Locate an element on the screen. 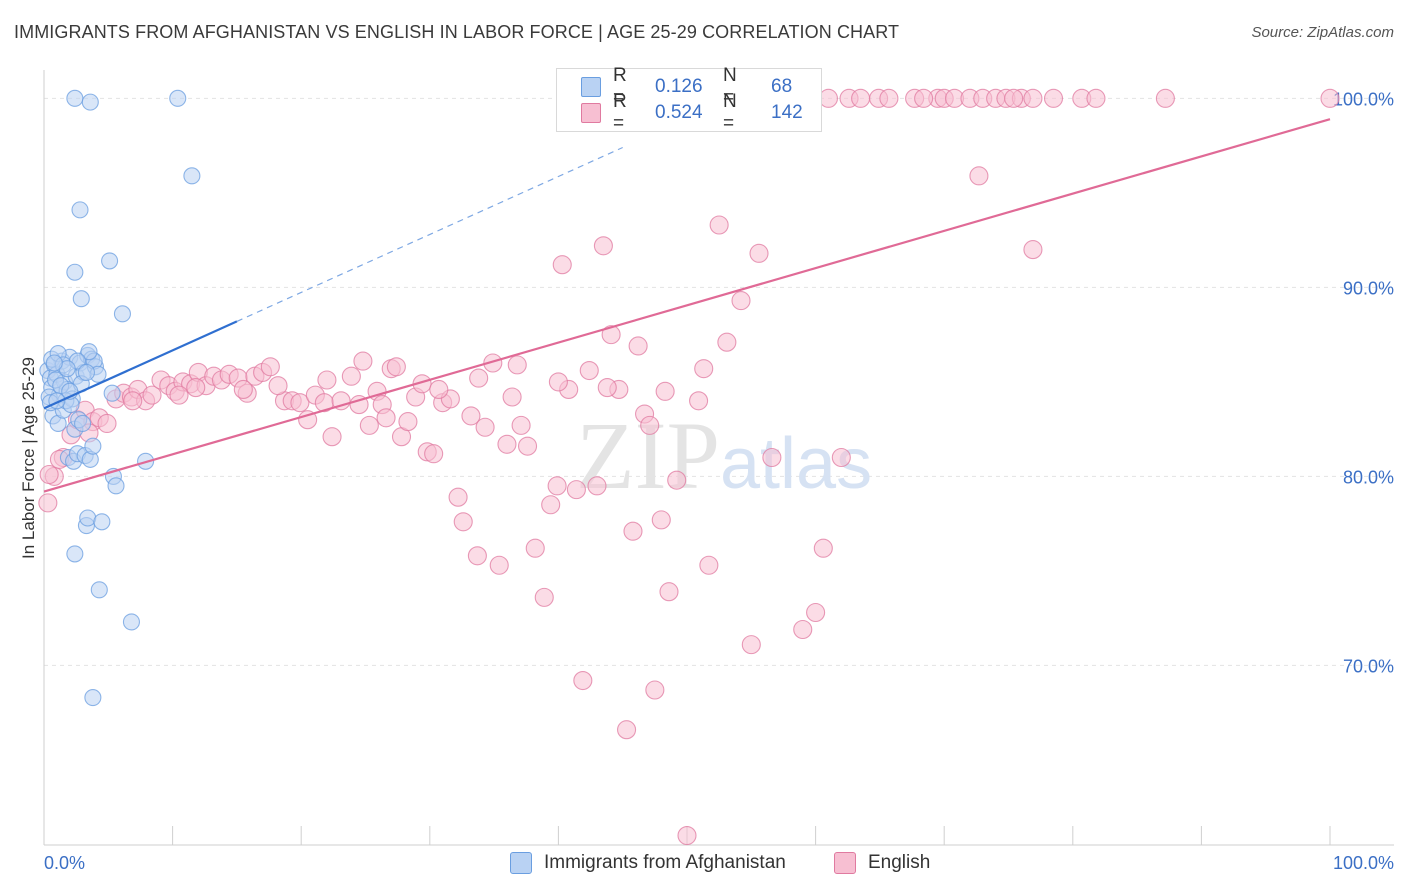  x-tick-label-min: 0.0% is located at coordinates (64, 863).